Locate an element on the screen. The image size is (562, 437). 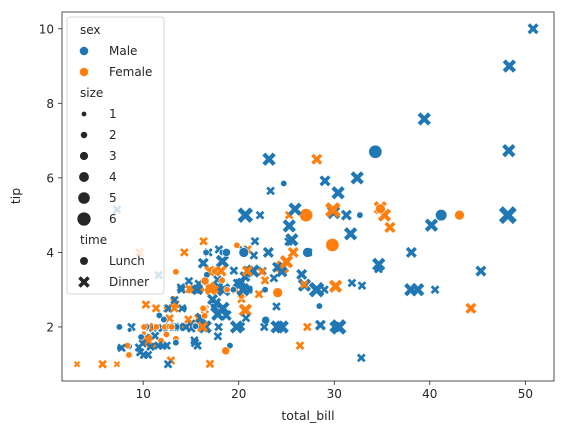
legend-title-size: size is located at coordinates (91, 93).